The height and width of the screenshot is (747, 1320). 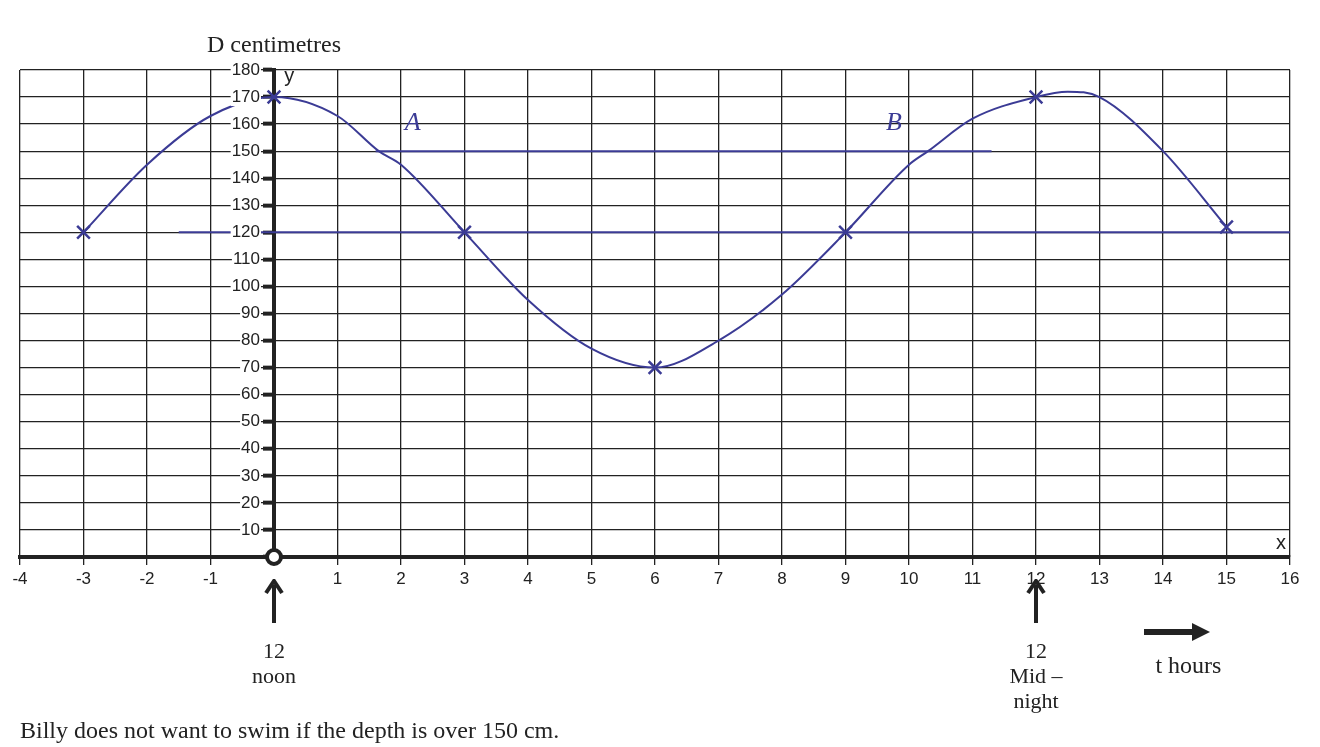 I want to click on y-tick-label: 50, so click(x=250, y=421).